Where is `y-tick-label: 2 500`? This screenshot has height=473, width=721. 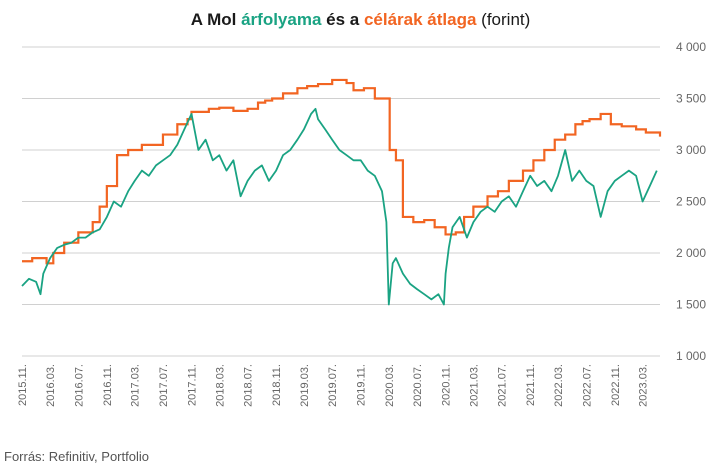
y-tick-label: 2 500 is located at coordinates (691, 202).